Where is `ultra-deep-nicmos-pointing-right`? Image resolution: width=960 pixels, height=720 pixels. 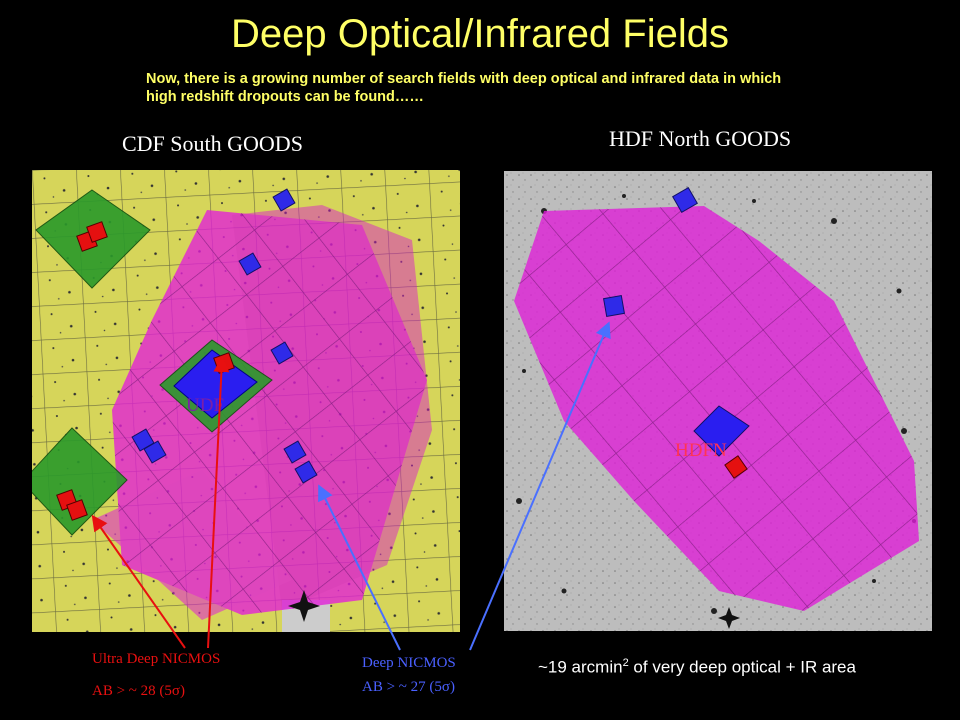 ultra-deep-nicmos-pointing-right is located at coordinates (736, 467).